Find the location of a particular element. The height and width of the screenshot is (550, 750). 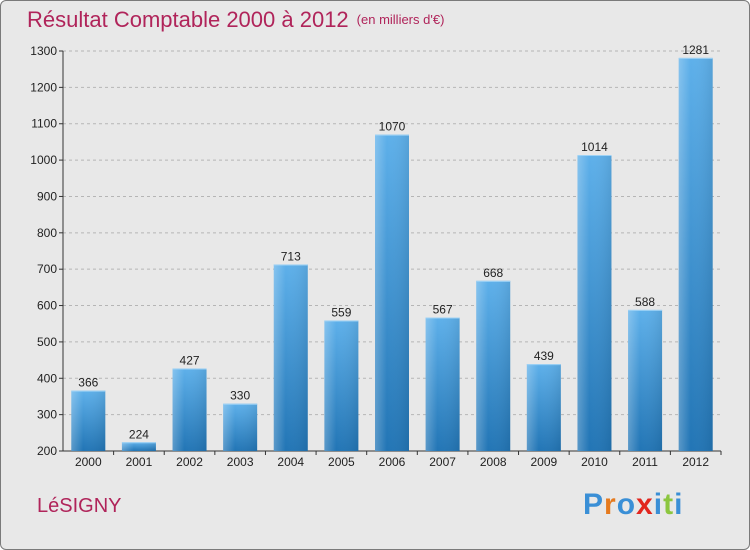

logo-letter: r is located at coordinates (610, 504).